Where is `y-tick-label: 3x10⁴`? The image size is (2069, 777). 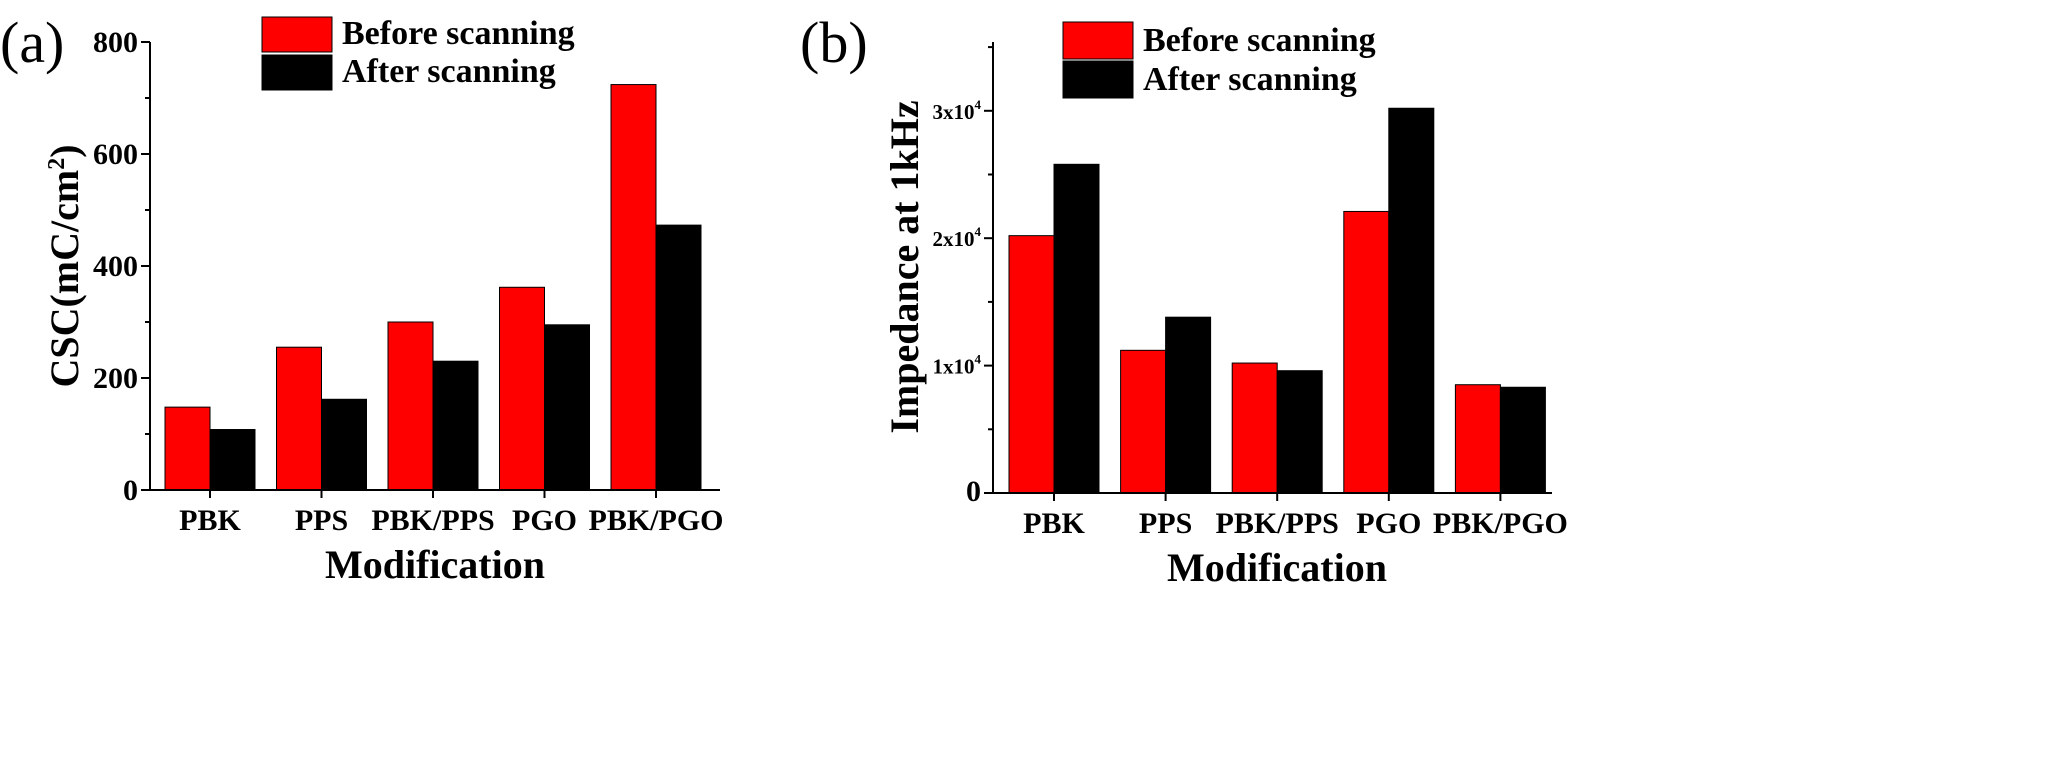
y-tick-label: 3x10⁴ is located at coordinates (957, 110).